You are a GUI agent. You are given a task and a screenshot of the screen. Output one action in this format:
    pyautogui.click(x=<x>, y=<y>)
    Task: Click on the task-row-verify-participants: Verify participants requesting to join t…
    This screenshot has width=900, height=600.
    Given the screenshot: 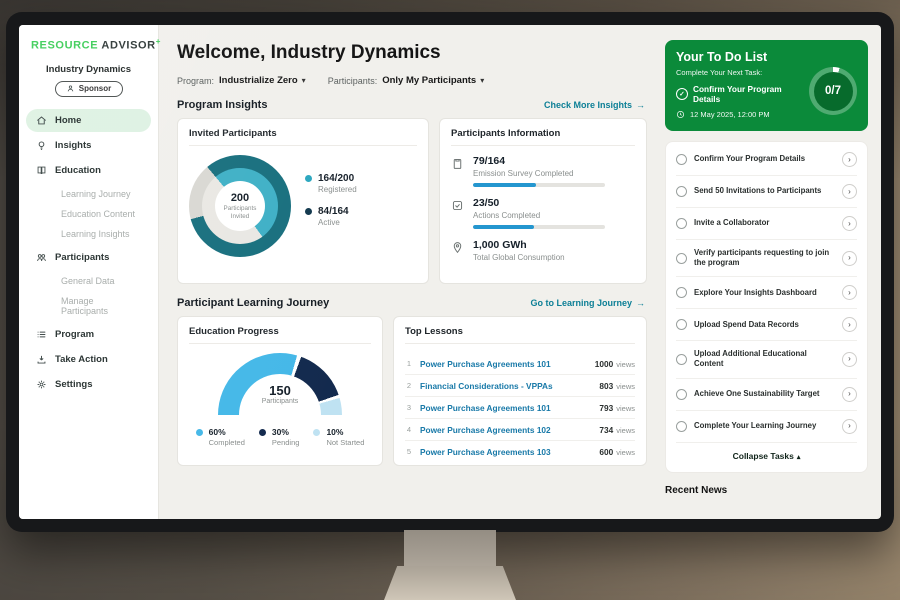 What is the action you would take?
    pyautogui.click(x=766, y=259)
    